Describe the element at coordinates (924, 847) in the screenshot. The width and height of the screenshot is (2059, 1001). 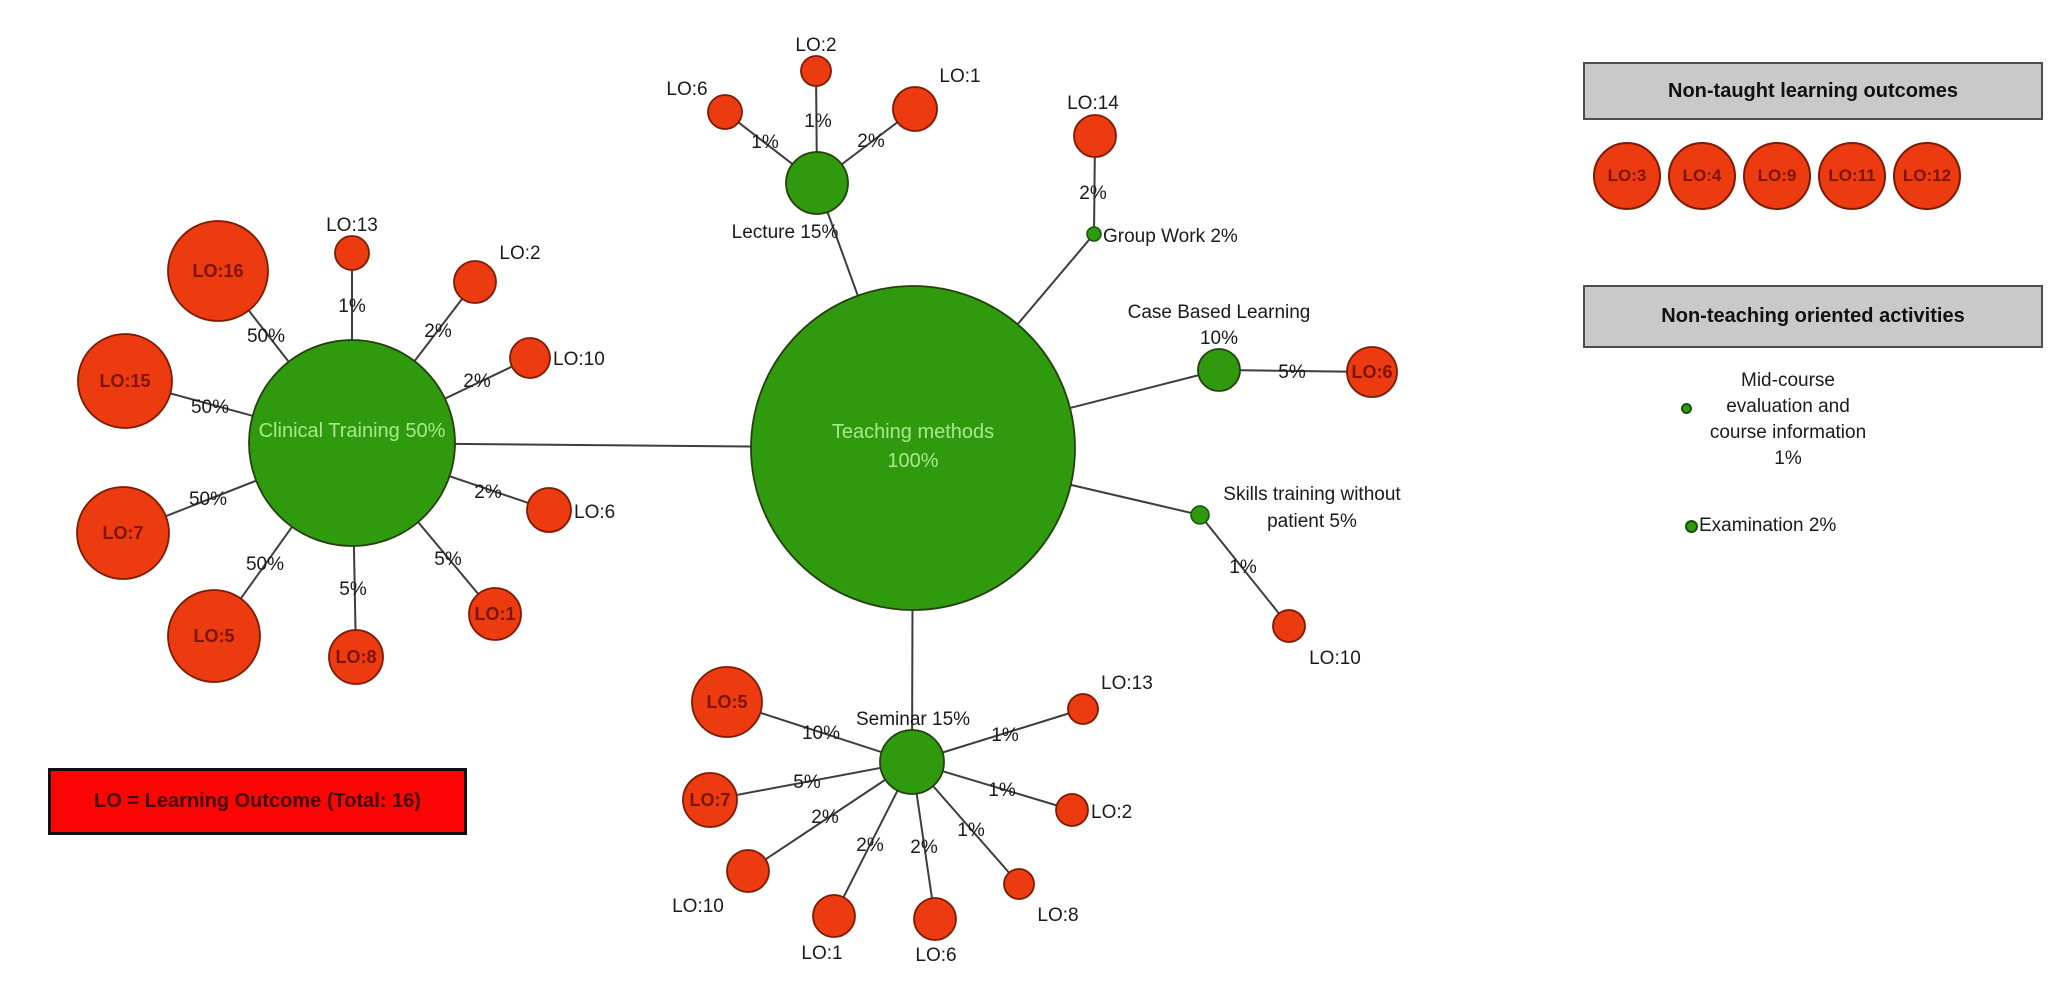
I see `edge-pct-seminar-sem-lo6: 2%` at that location.